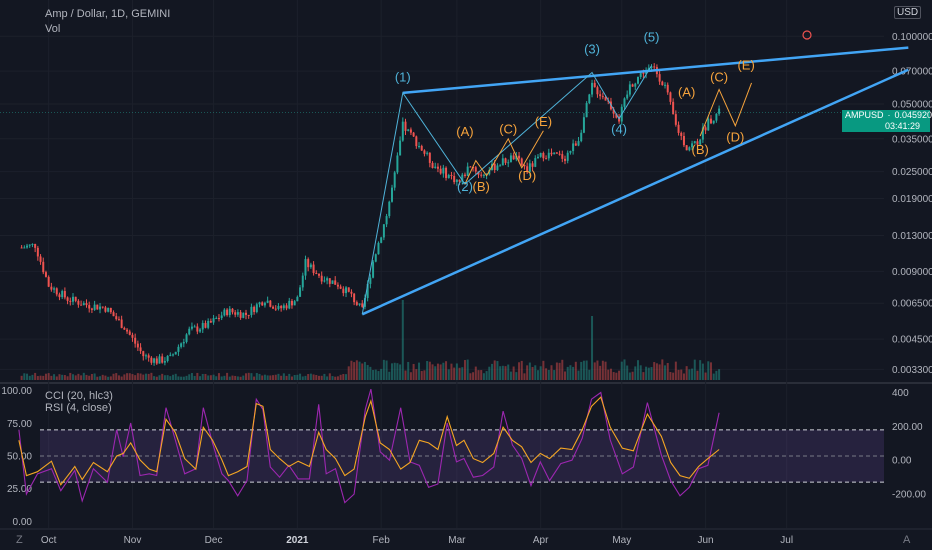  I want to click on wave-label: (D), so click(527, 175).